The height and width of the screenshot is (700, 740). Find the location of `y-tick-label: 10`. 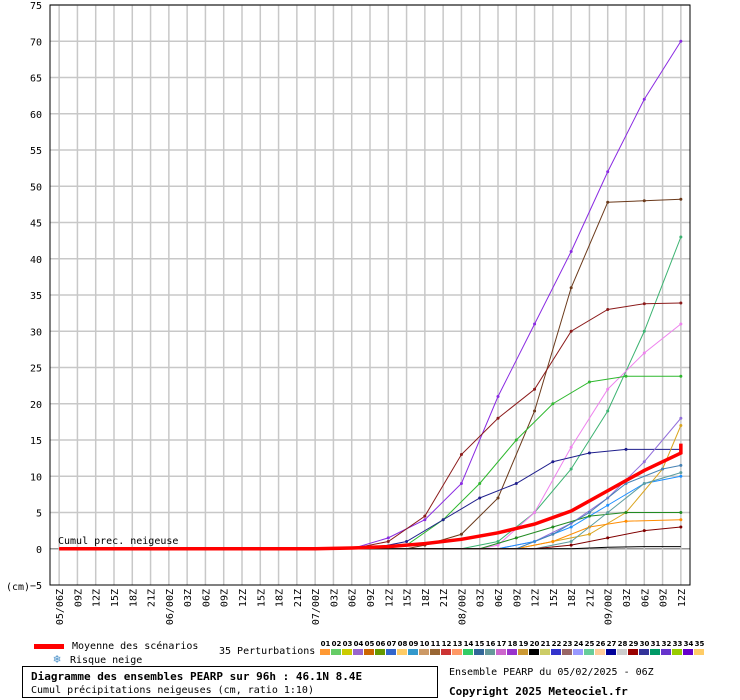

y-tick-label: 10 is located at coordinates (36, 477).